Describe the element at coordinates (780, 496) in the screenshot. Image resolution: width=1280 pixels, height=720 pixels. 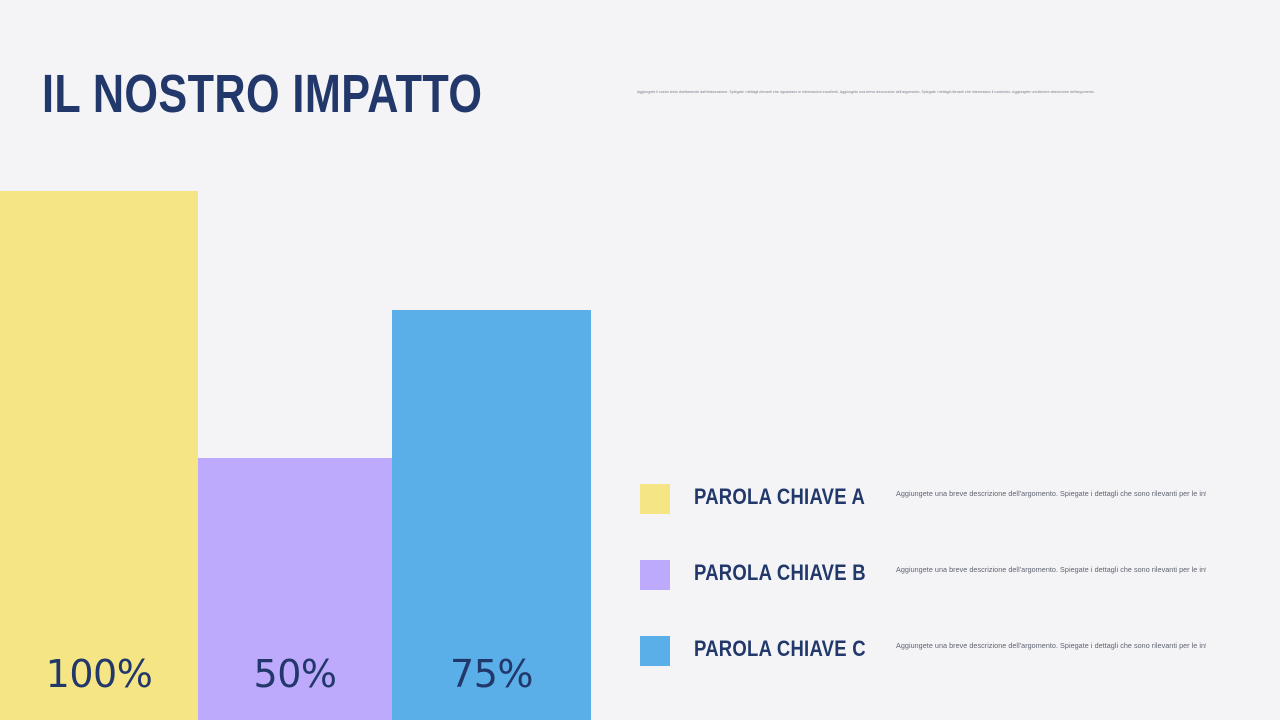
I see `legend-item-label: PAROLA CHIAVE A` at that location.